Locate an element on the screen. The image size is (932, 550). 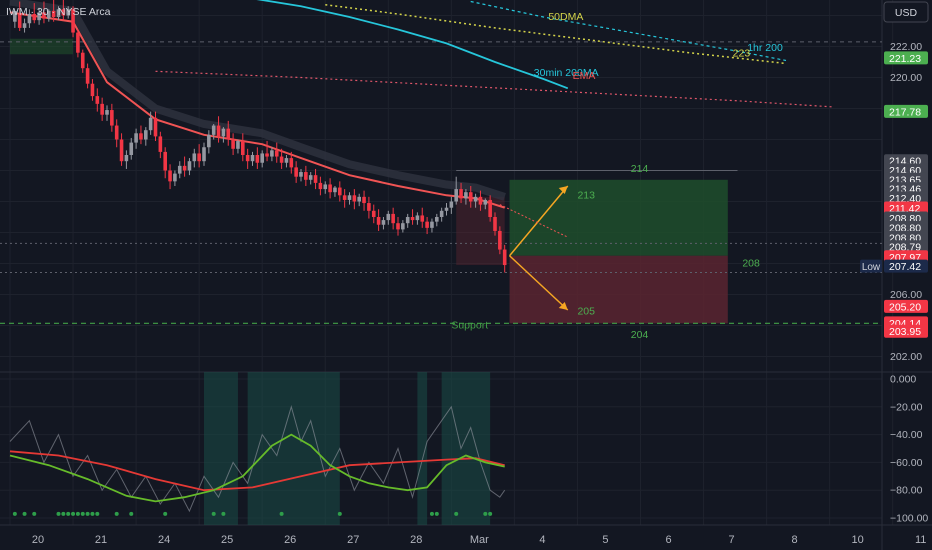
annotation-label: 205 is located at coordinates (586, 312).